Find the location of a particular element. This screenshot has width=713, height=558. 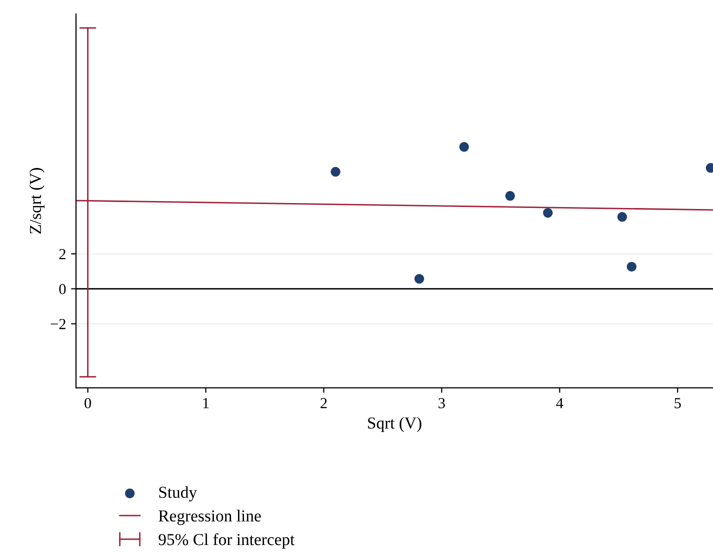

x-tick-label: 2 is located at coordinates (323, 403).